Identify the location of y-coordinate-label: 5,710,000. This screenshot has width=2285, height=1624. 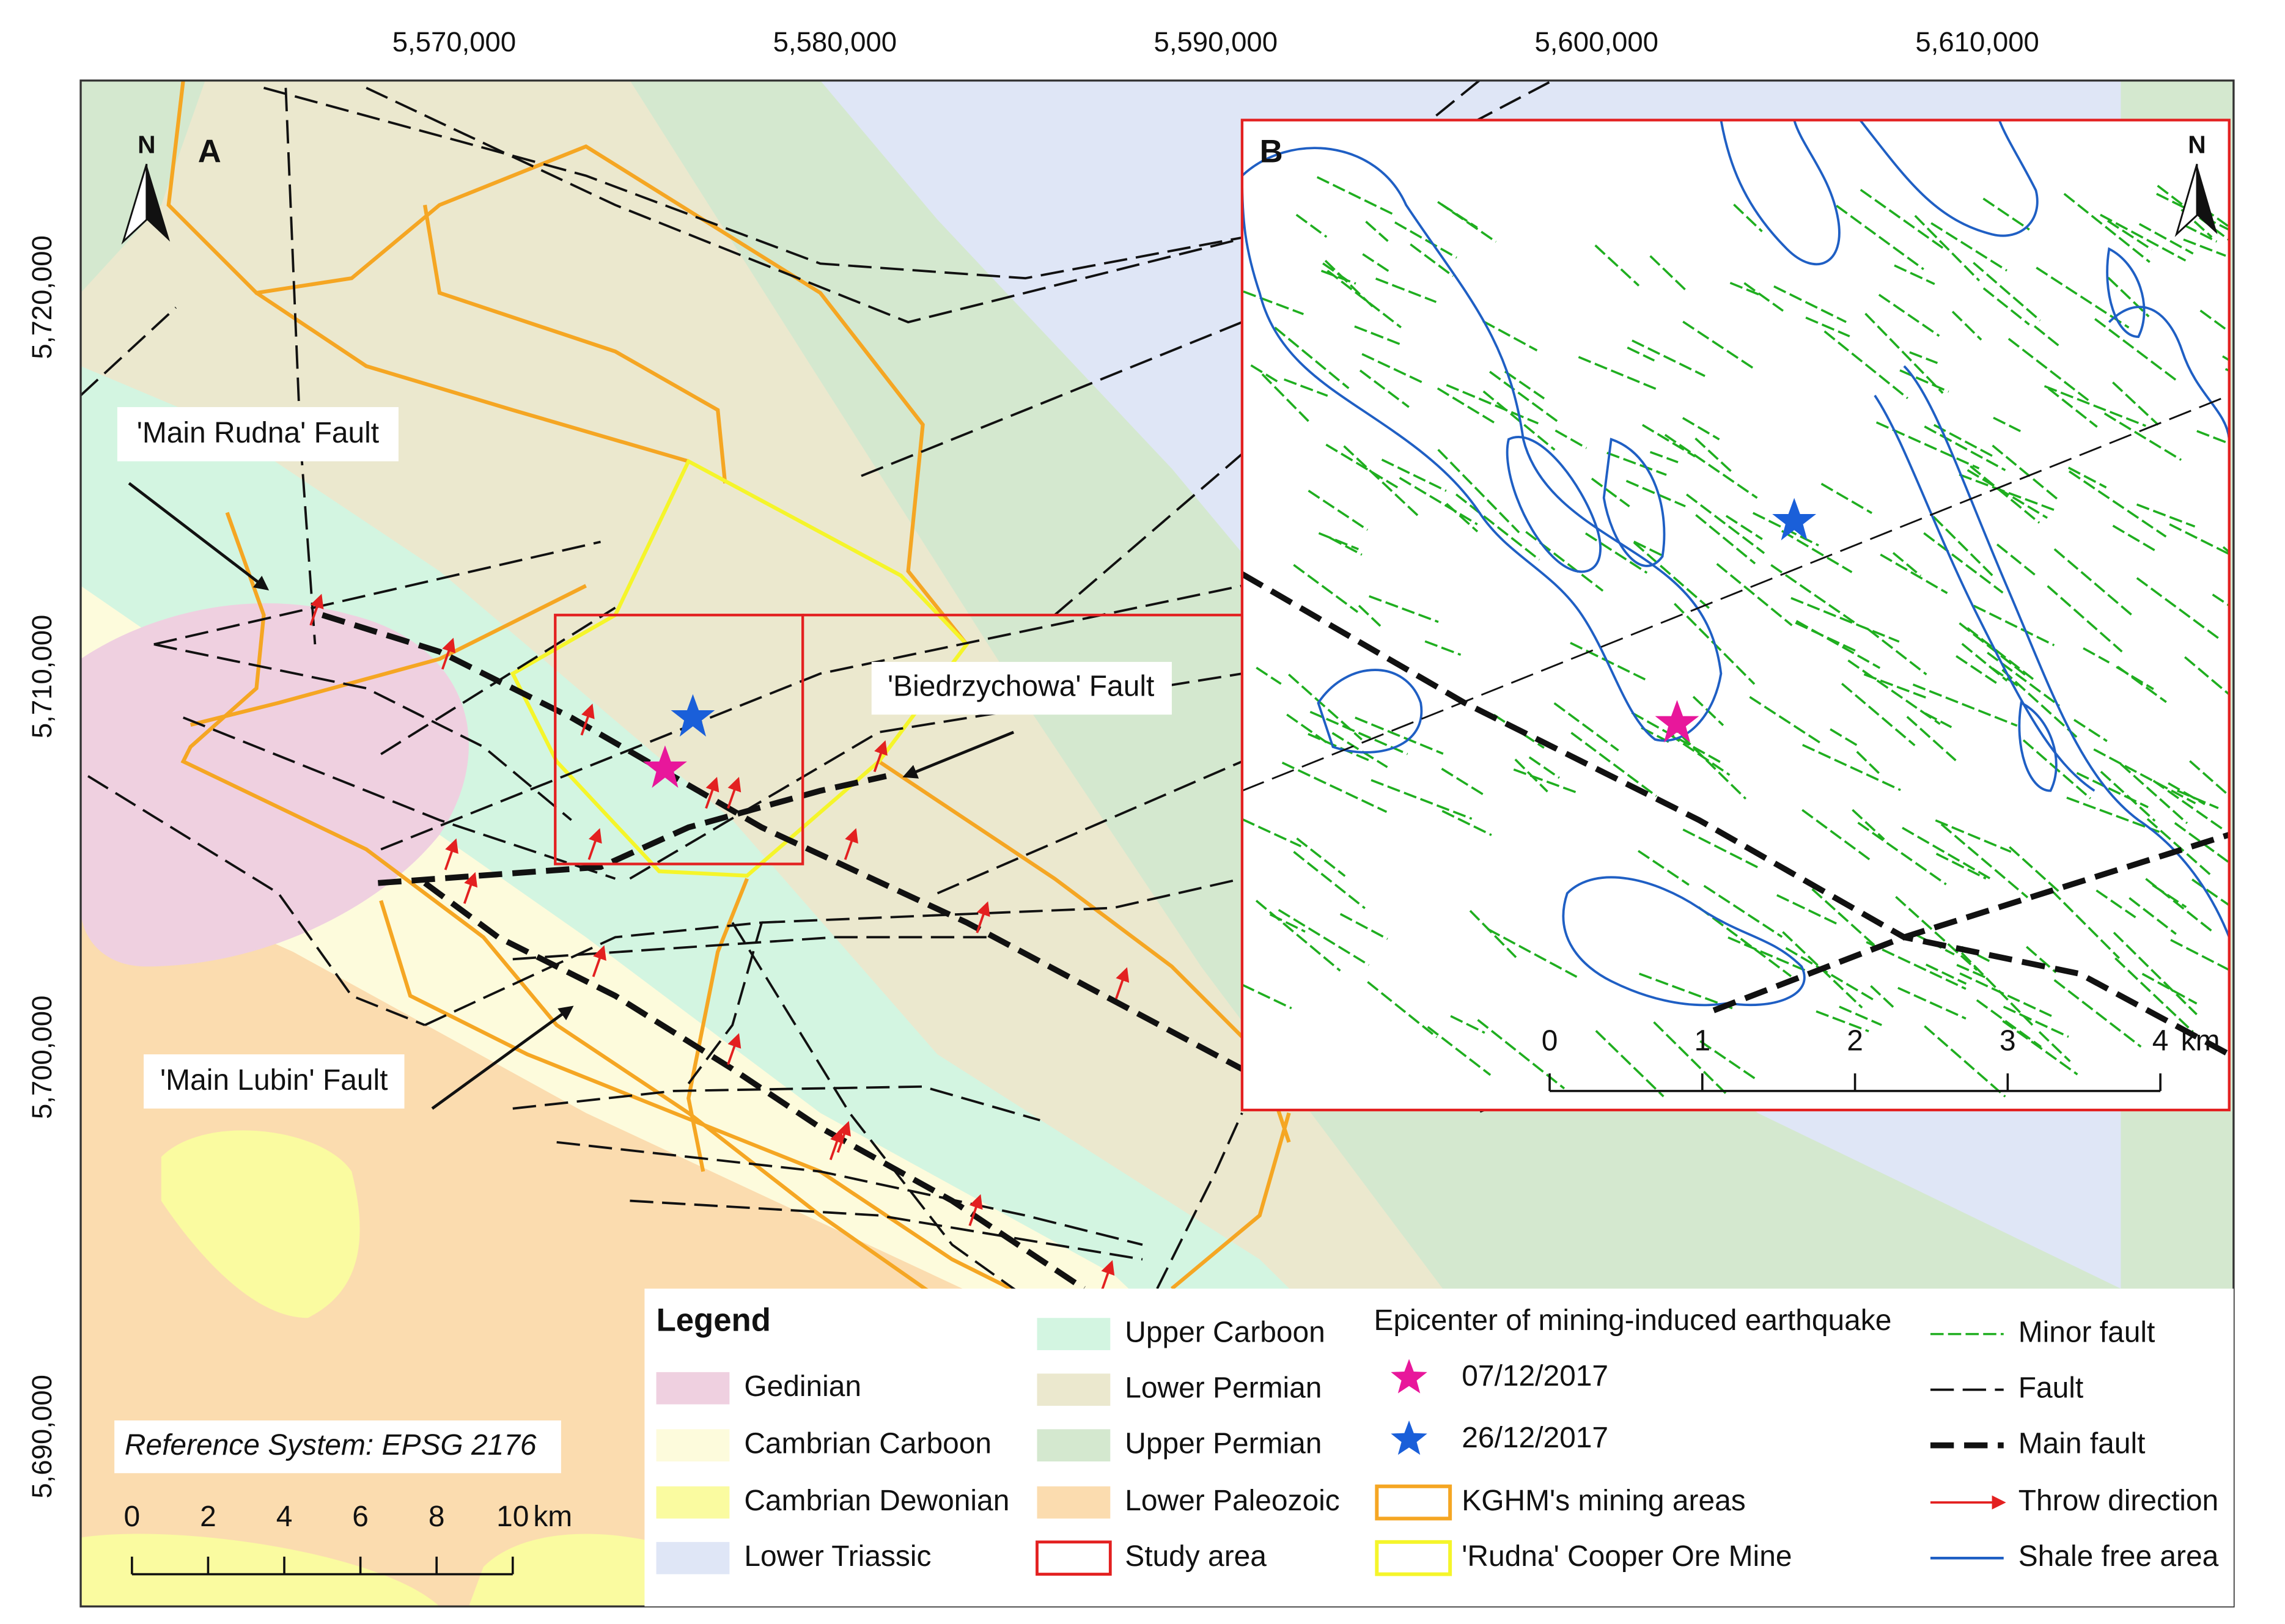
(42, 676).